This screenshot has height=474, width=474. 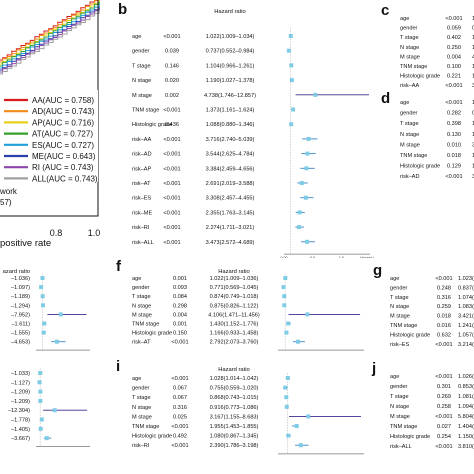 What do you see at coordinates (180, 315) in the screenshot?
I see `row-pvalue: 0.004` at bounding box center [180, 315].